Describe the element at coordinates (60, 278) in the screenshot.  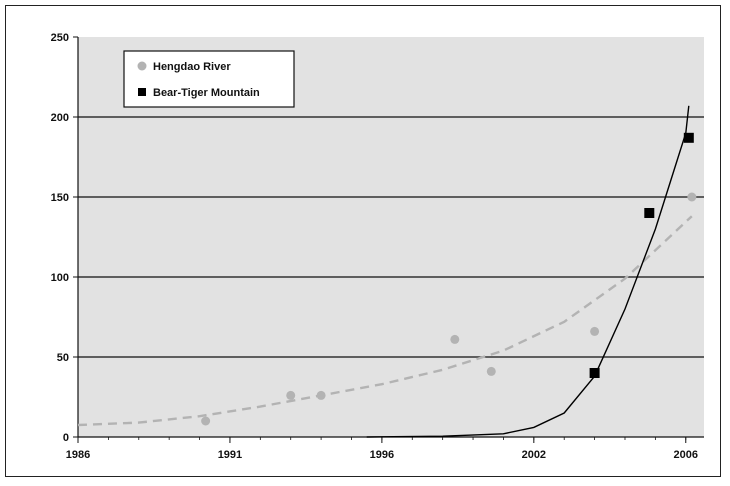
I see `y-tick-label-100: 100` at that location.